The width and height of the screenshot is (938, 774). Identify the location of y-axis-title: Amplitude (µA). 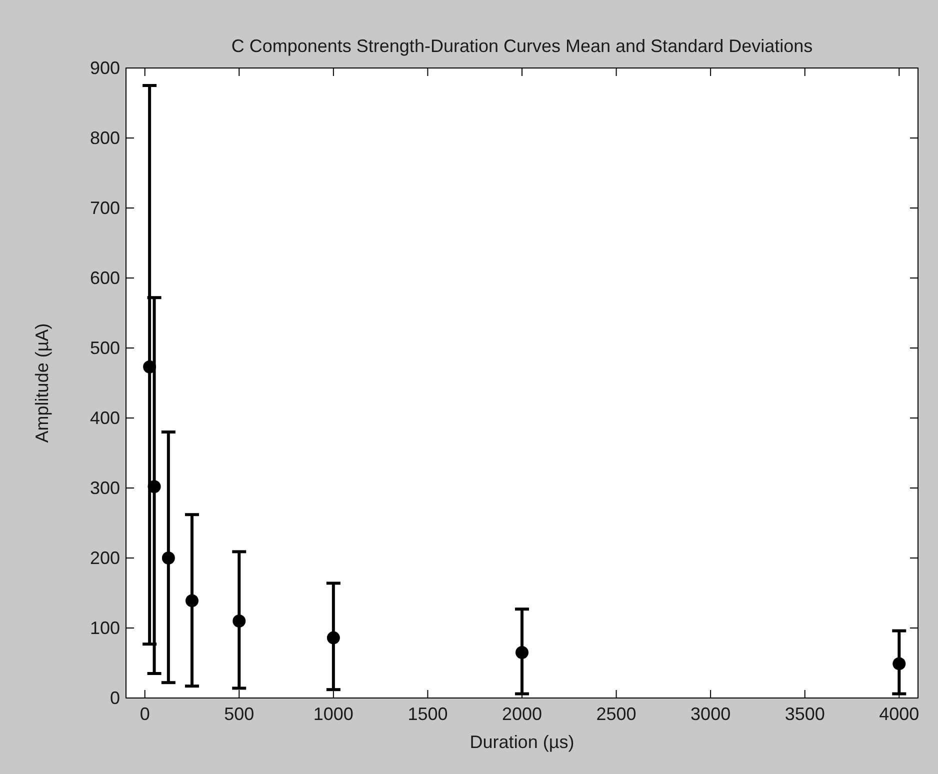
(42, 383).